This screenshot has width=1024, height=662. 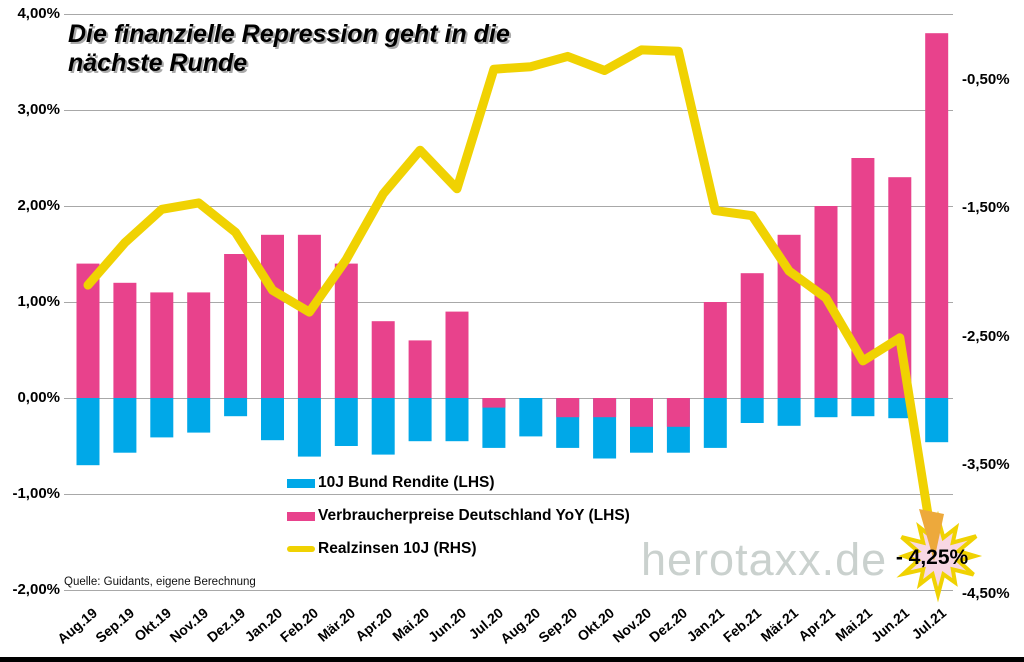 What do you see at coordinates (764, 559) in the screenshot?
I see `watermark: herotaxx.de` at bounding box center [764, 559].